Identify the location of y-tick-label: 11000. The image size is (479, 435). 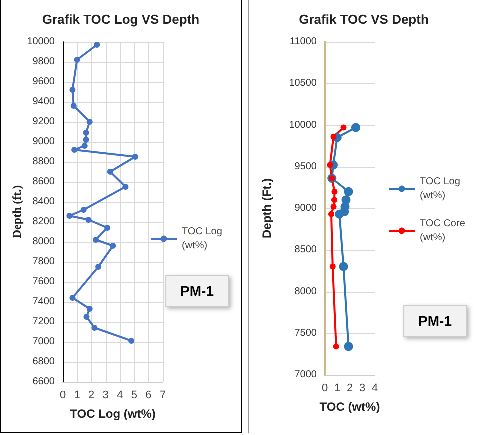
(304, 42).